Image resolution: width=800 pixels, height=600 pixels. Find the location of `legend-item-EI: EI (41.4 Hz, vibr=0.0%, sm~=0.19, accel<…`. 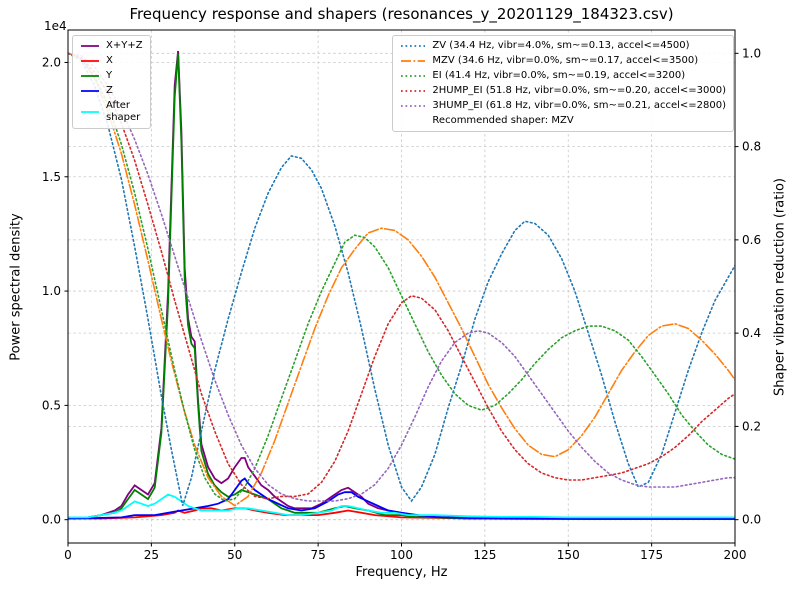

legend-item-EI: EI (41.4 Hz, vibr=0.0%, sm~=0.19, accel<… is located at coordinates (563, 76).